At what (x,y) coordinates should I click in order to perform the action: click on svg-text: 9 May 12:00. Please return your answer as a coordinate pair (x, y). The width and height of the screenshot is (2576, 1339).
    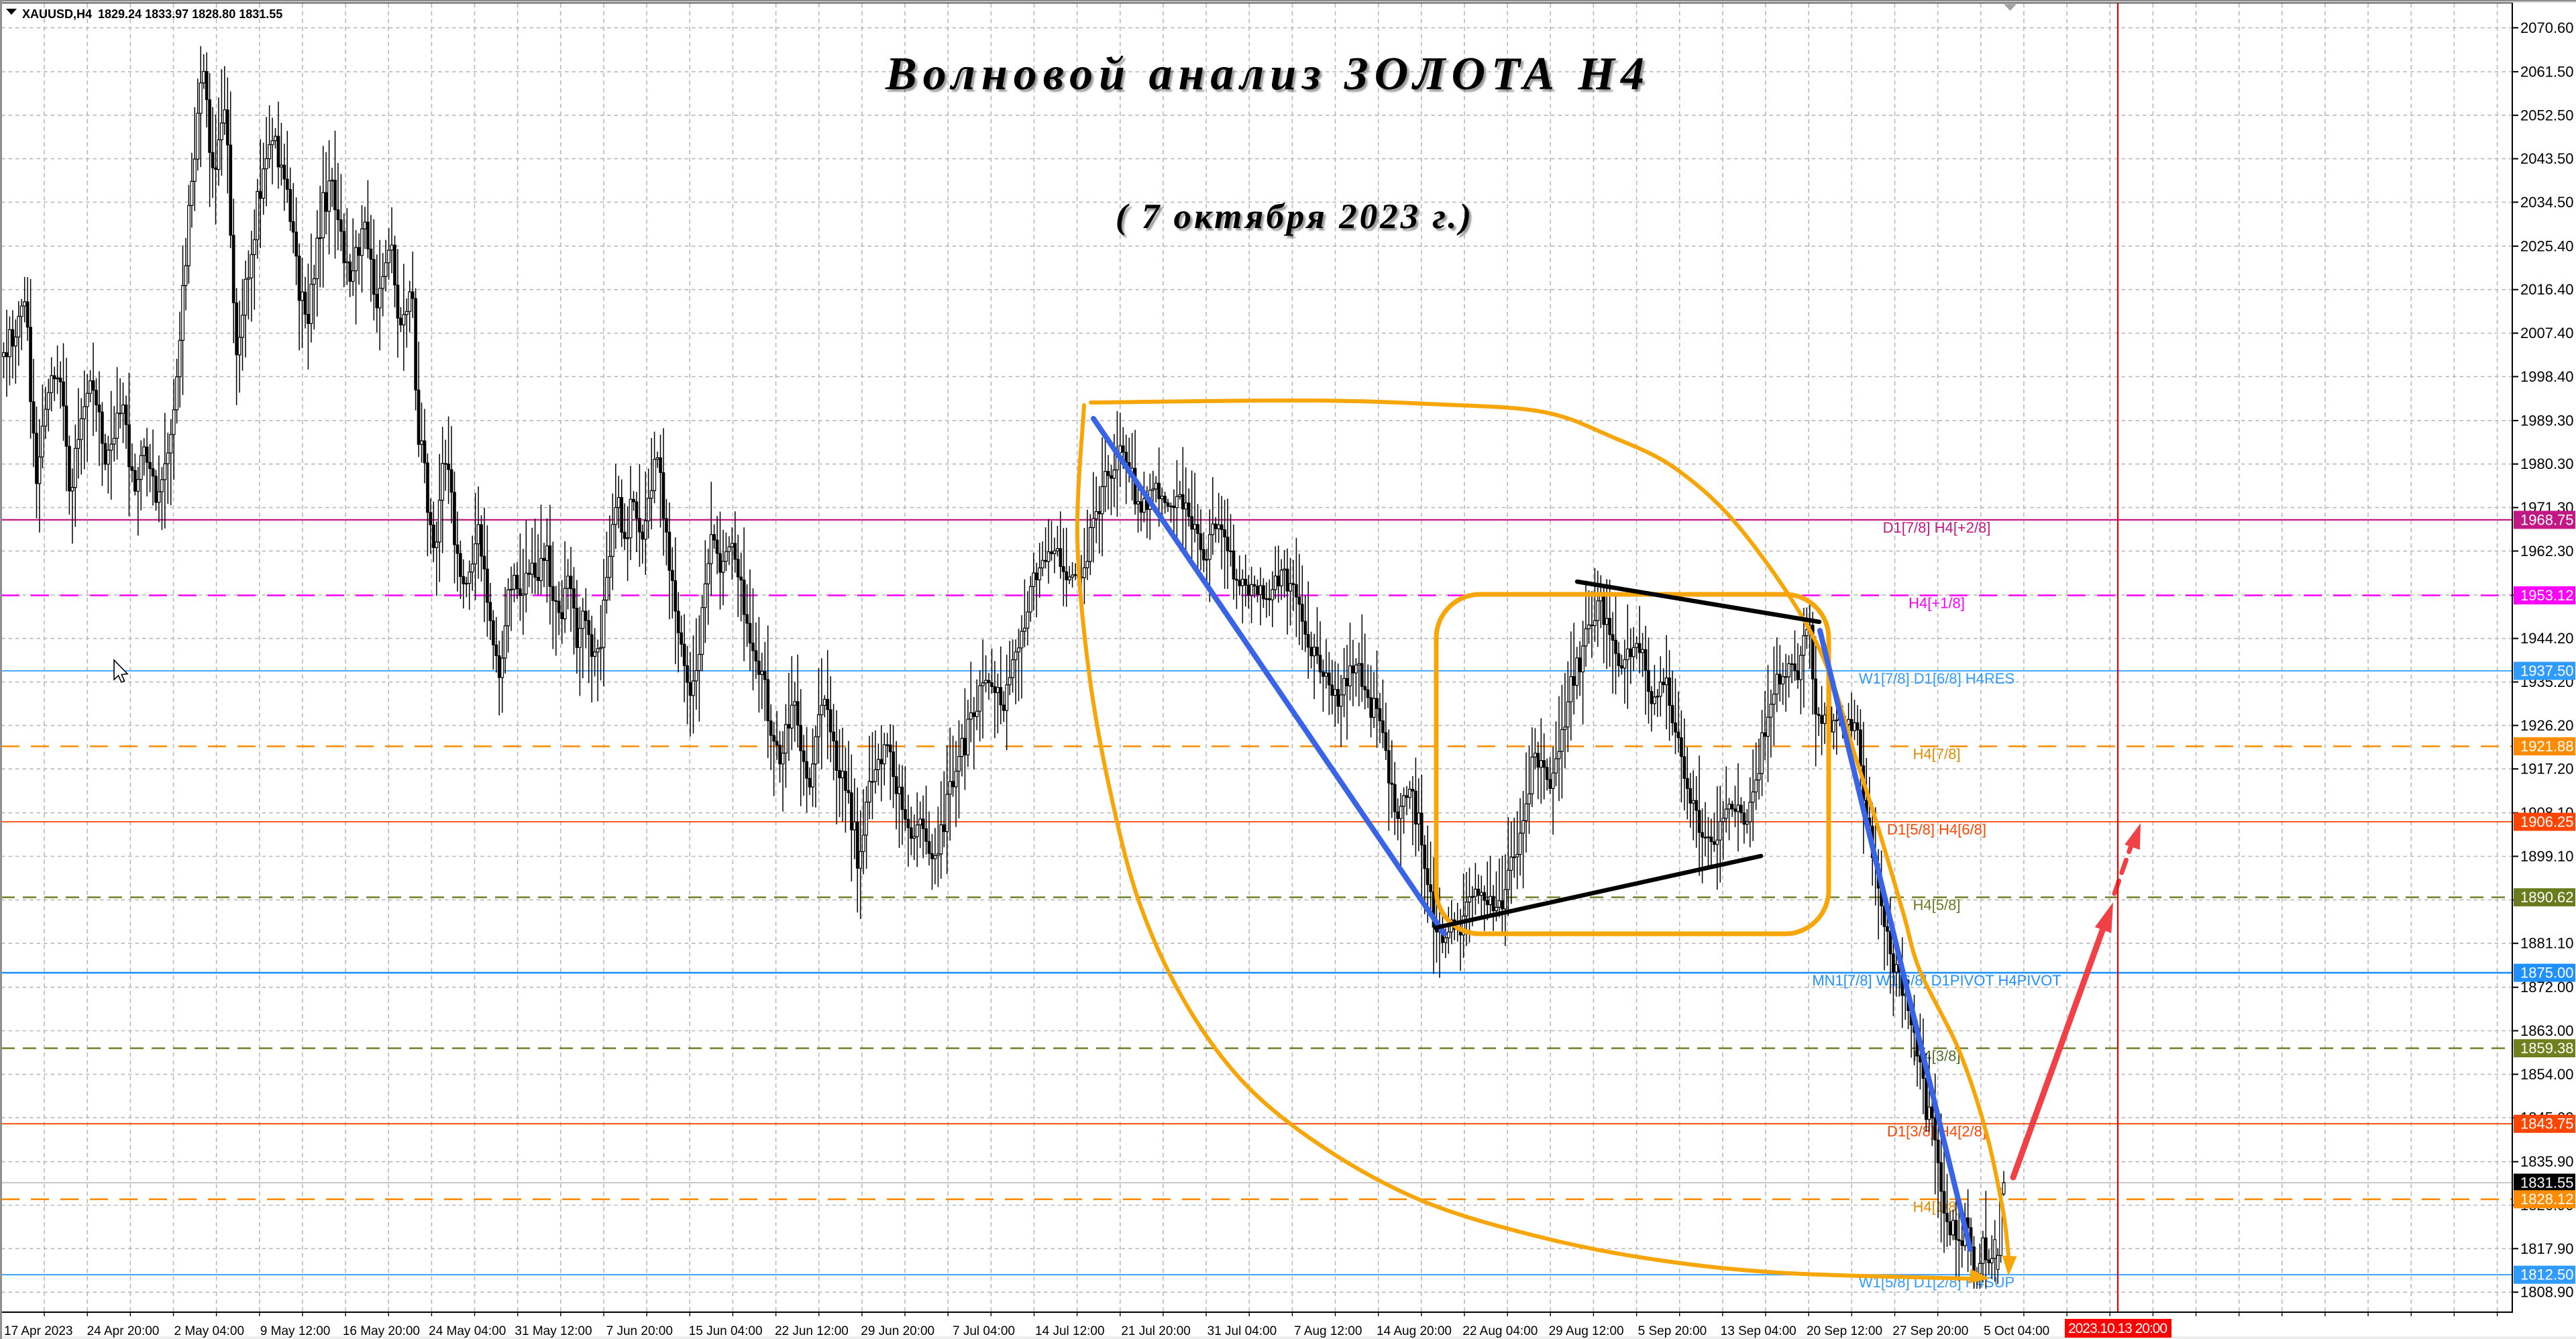
    Looking at the image, I should click on (295, 1331).